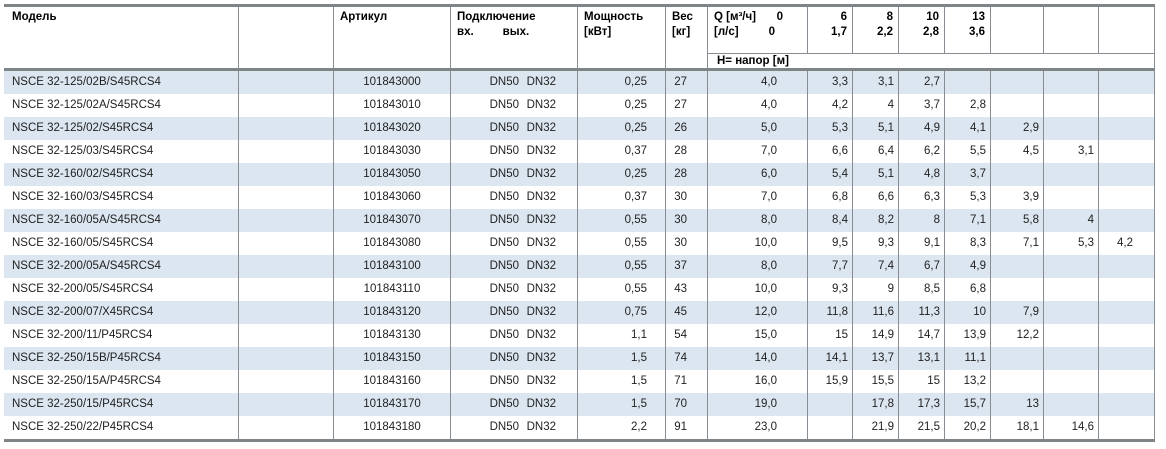 This screenshot has width=1166, height=449. What do you see at coordinates (622, 37) in the screenshot?
I see `col-header-power: Мощность [кВт]` at bounding box center [622, 37].